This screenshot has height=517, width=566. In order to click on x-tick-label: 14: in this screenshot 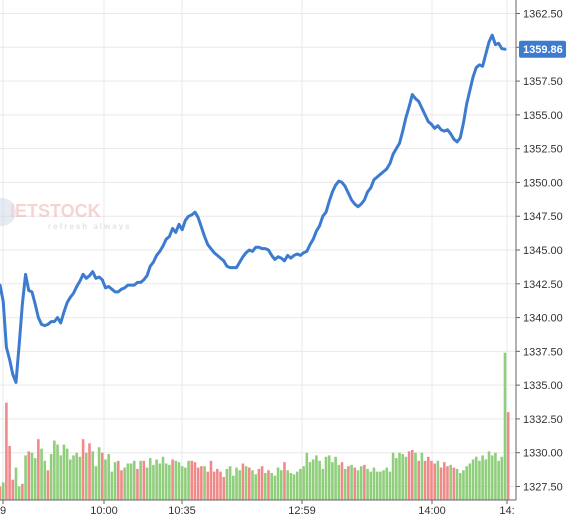, I will do `click(506, 511)`.